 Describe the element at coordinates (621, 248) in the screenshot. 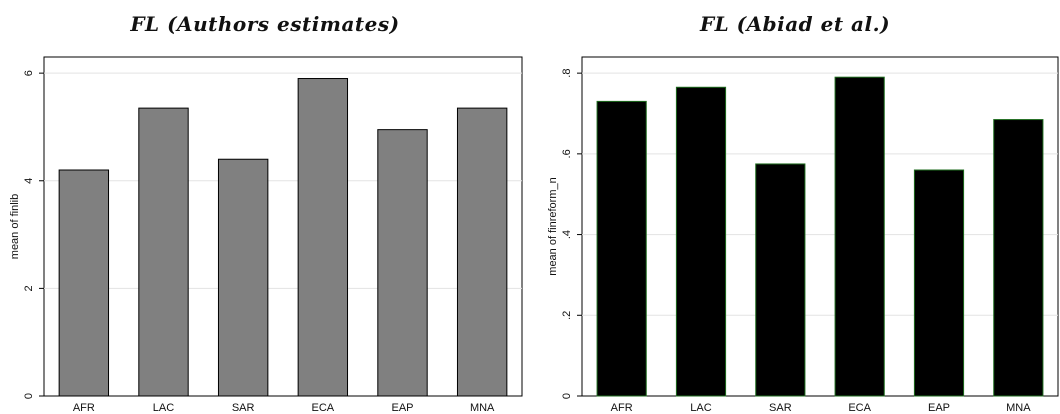

I see `right-bar-afr` at that location.